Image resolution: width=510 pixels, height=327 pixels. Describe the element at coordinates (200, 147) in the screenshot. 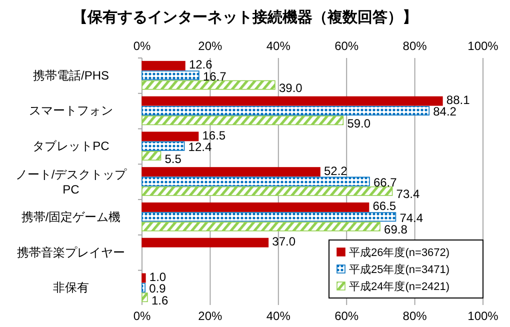

I see `data-label: 12.4` at that location.